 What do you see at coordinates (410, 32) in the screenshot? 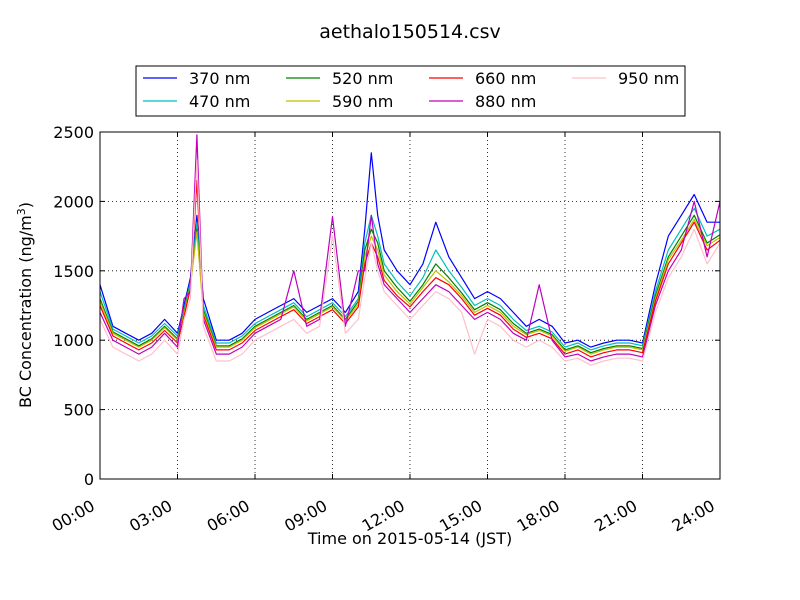
I see `chart-title: aethalo150514.csv` at bounding box center [410, 32].